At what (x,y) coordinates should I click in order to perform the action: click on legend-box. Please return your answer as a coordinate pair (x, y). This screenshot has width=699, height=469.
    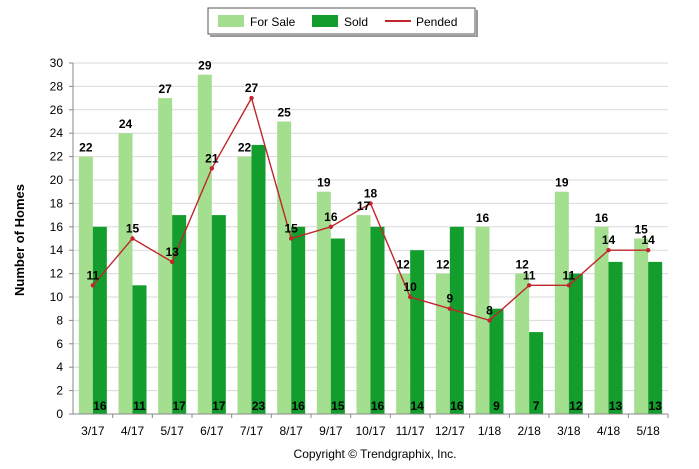
    Looking at the image, I should click on (341, 21).